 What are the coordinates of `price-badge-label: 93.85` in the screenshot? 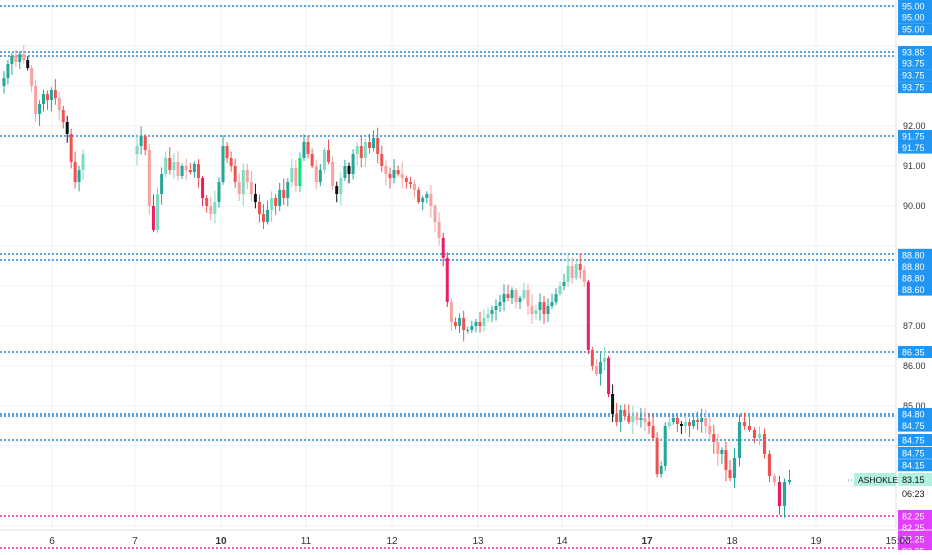 It's located at (913, 53).